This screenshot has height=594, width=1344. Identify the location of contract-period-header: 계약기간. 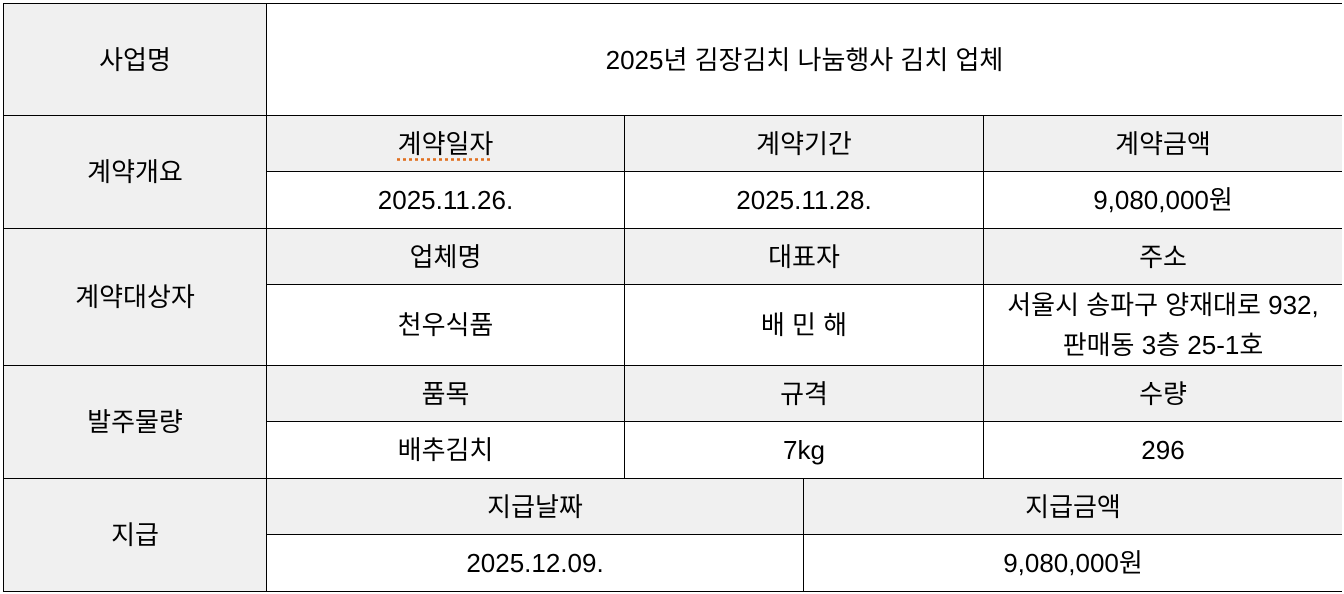
(804, 143).